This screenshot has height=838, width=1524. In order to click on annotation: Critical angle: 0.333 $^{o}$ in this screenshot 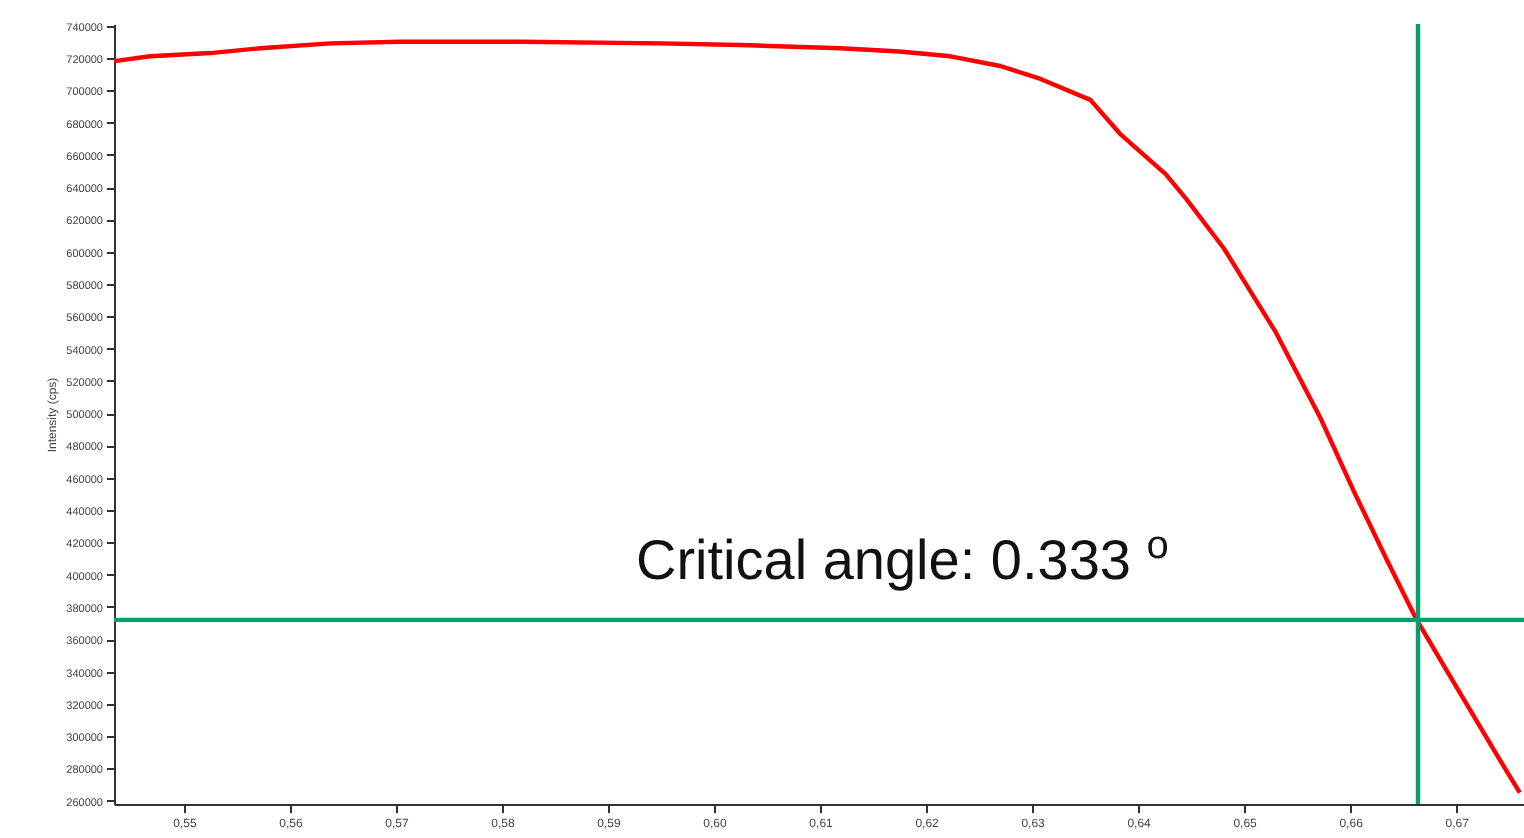, I will do `click(902, 558)`.